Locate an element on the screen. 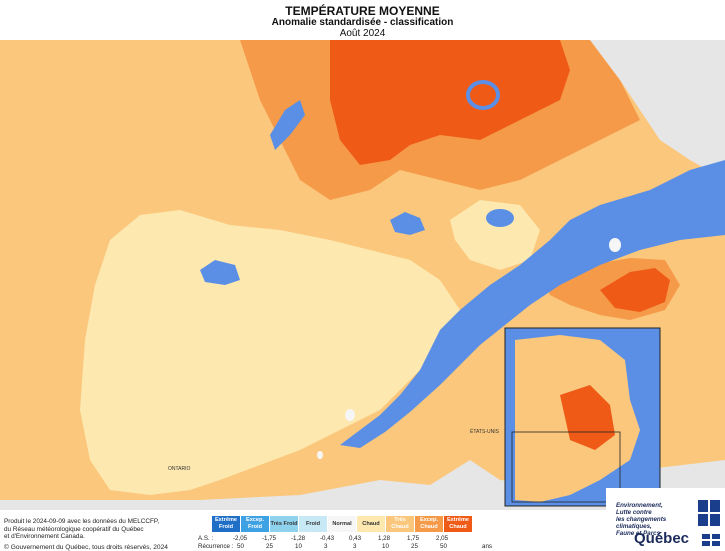  legend-class-7: Excep. Chaud is located at coordinates (429, 524).